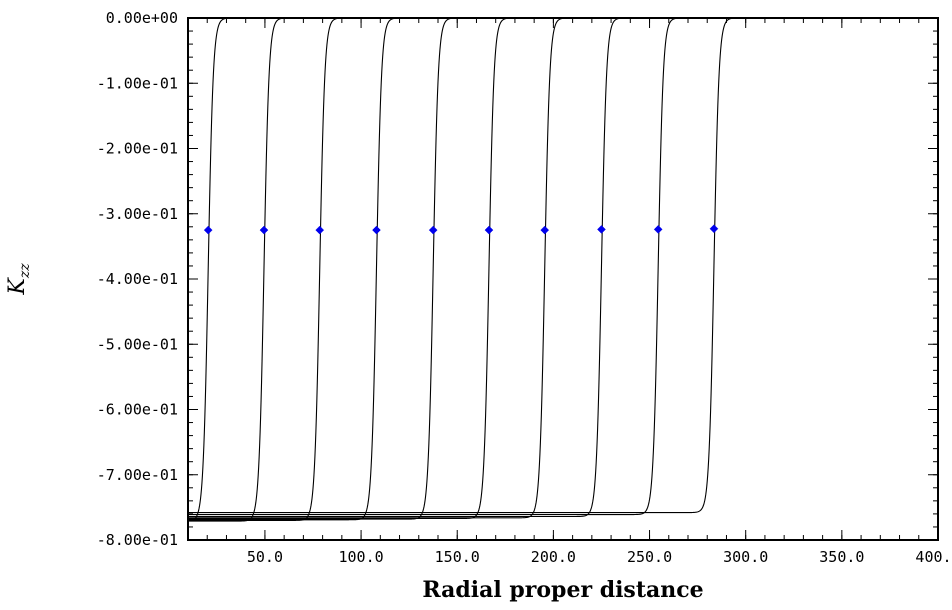 This screenshot has height=610, width=952. What do you see at coordinates (137, 149) in the screenshot?
I see `y-tick-label: -2.00e-01` at bounding box center [137, 149].